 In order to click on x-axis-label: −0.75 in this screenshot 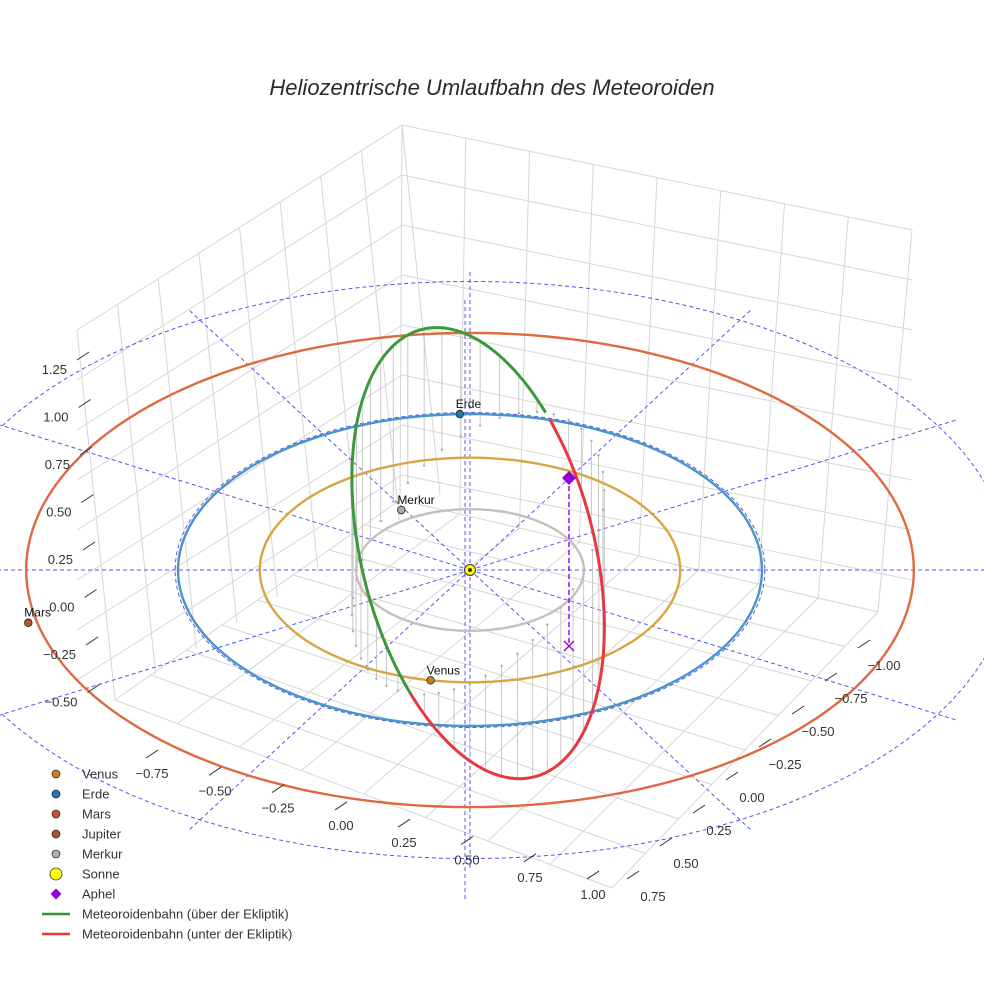, I will do `click(152, 773)`.